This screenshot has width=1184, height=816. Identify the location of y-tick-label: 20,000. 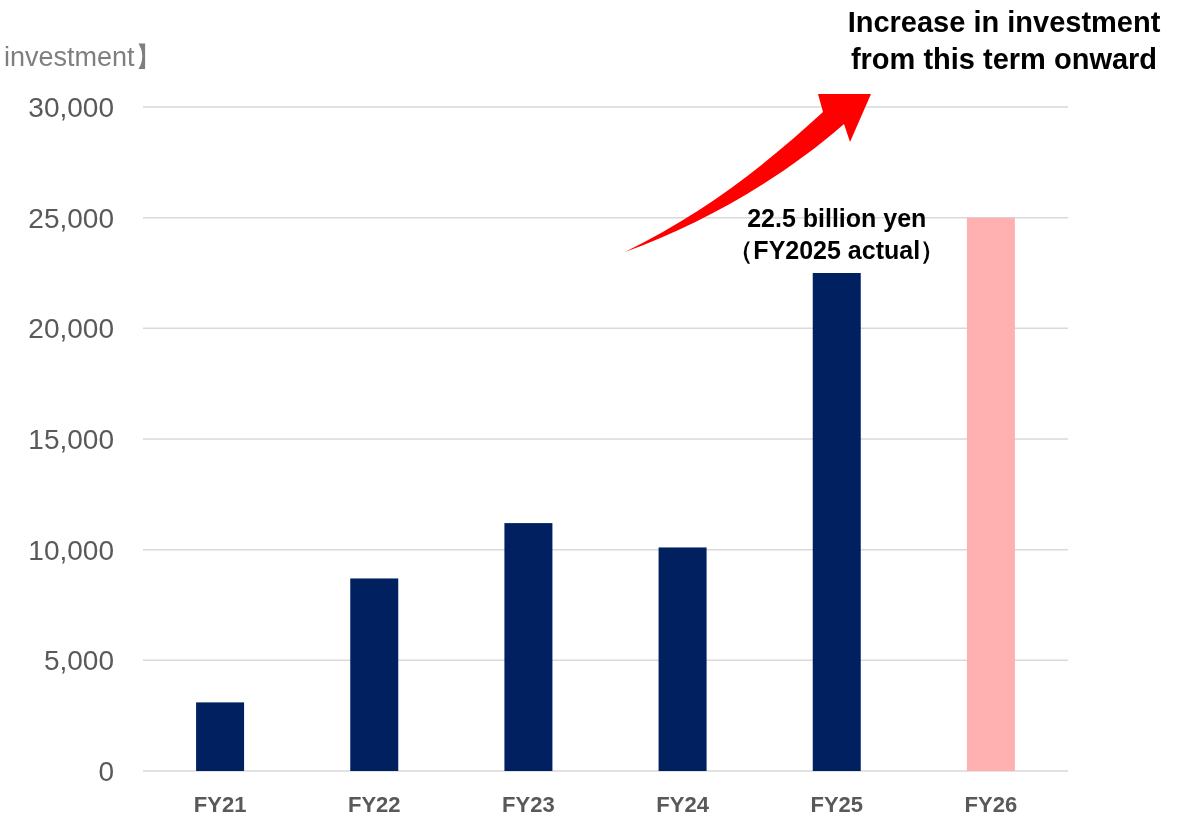
(71, 329).